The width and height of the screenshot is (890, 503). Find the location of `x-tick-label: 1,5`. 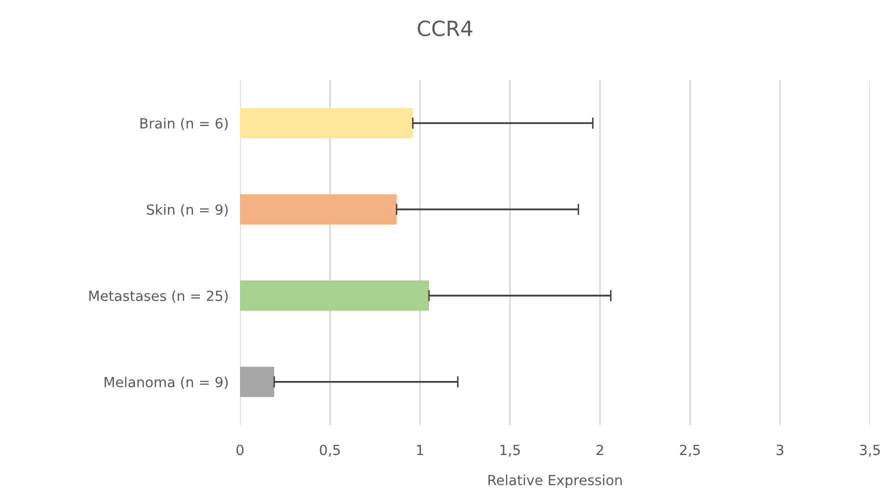

x-tick-label: 1,5 is located at coordinates (510, 450).